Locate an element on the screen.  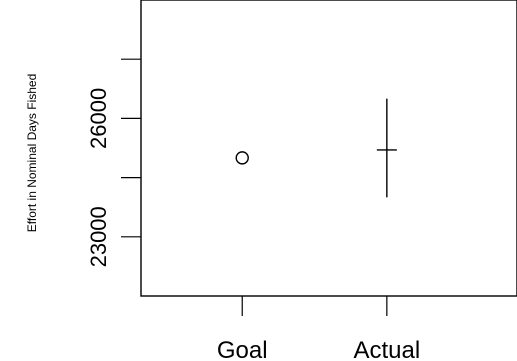
marks-layer is located at coordinates (316, 148).